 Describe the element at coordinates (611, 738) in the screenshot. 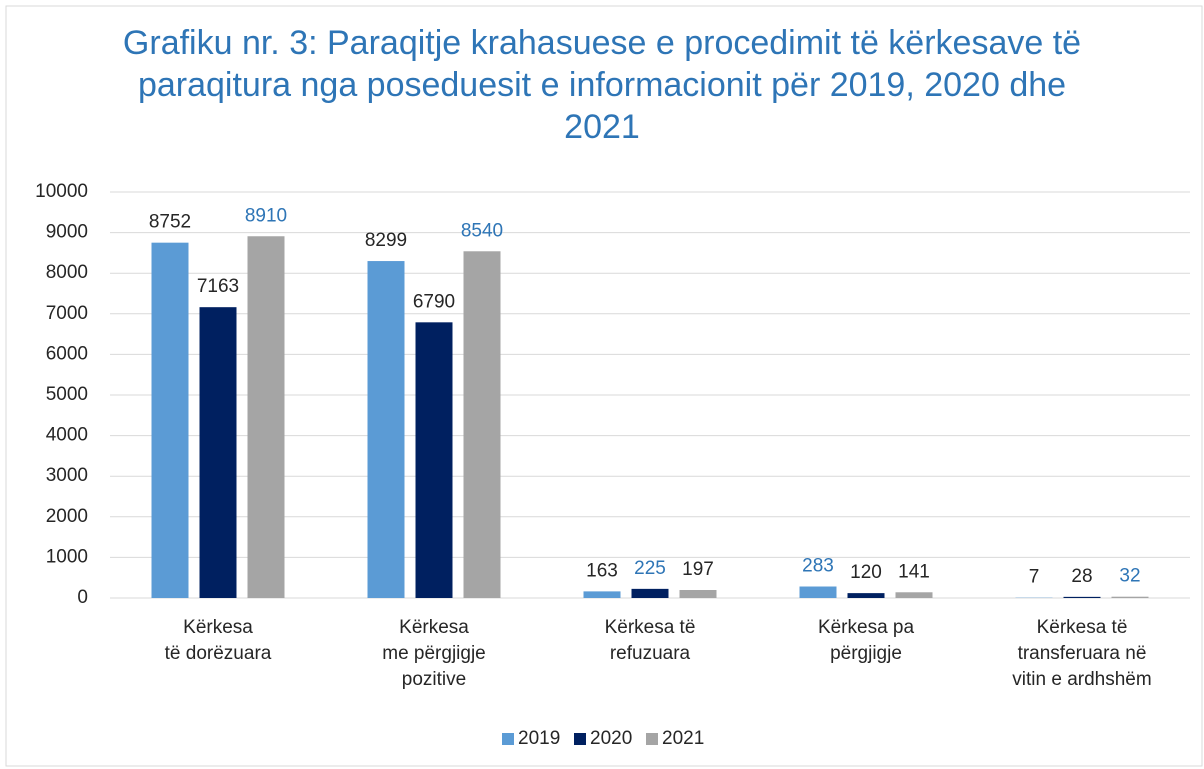

I see `legend-label: 2020` at that location.